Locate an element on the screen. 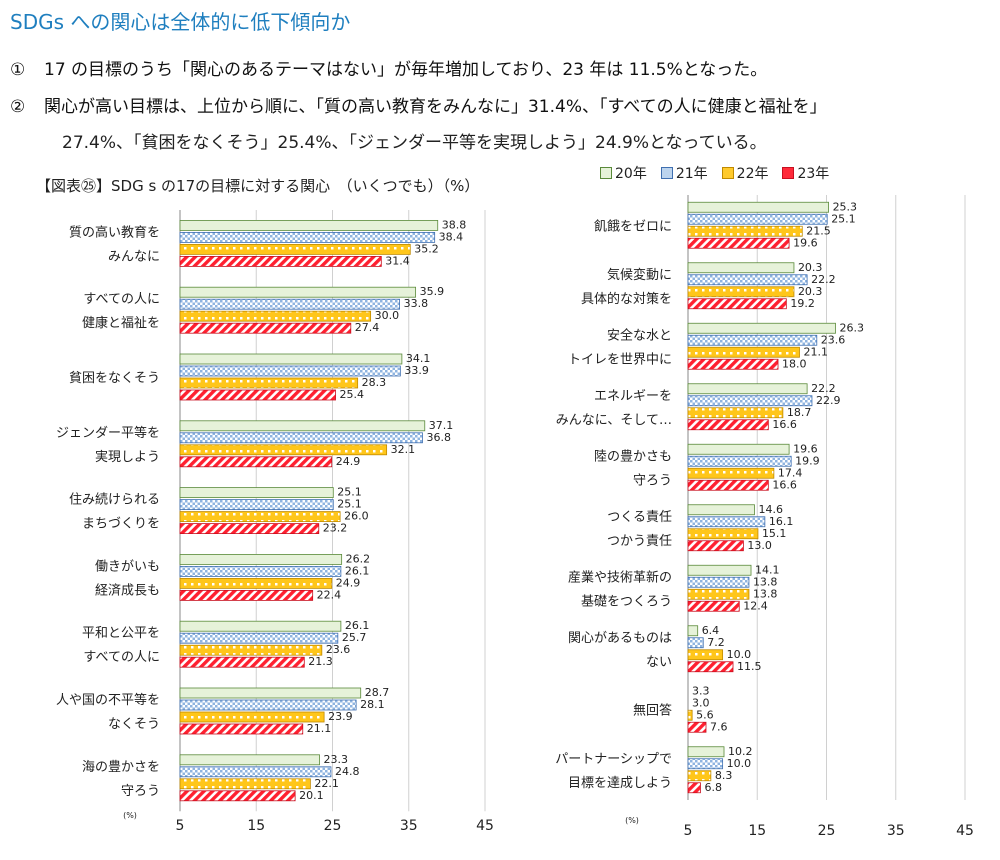 Image resolution: width=1000 pixels, height=860 pixels. data-label: 21.5 is located at coordinates (818, 230).